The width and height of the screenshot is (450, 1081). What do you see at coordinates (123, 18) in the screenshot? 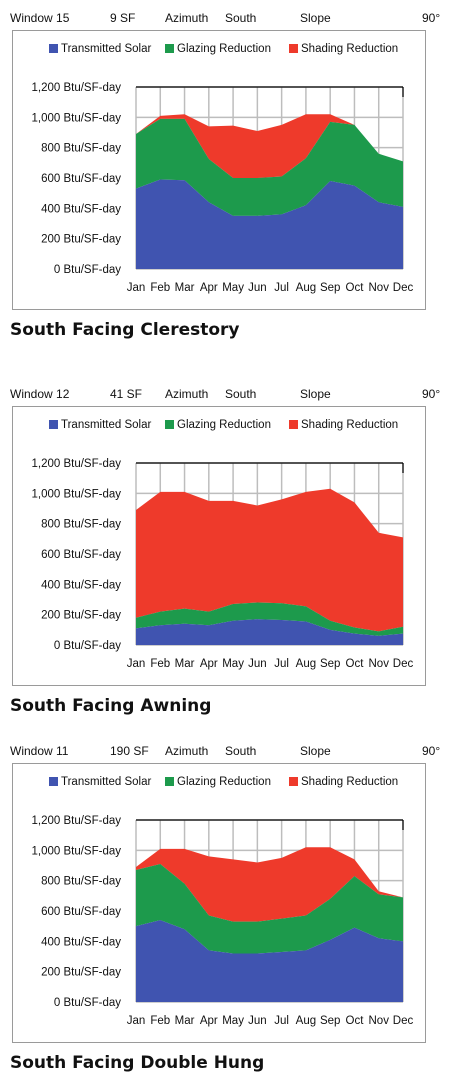
I see `window-area: 9 SF` at bounding box center [123, 18].